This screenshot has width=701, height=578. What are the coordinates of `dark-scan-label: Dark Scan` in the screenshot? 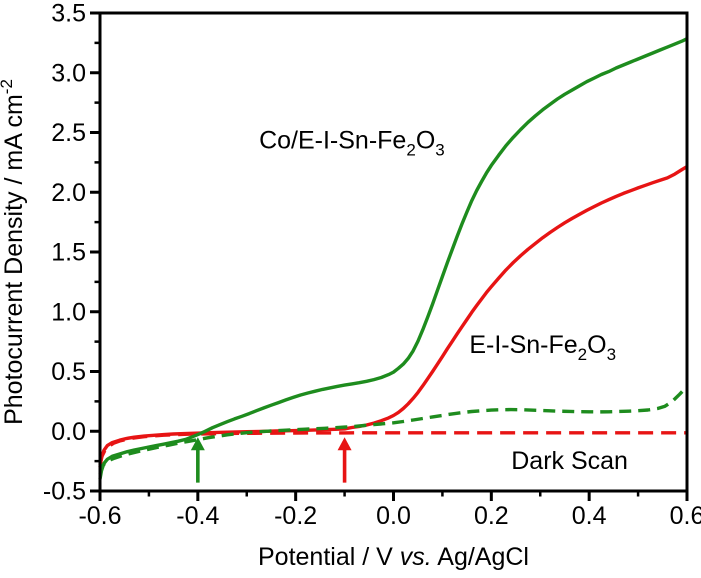 It's located at (569, 461).